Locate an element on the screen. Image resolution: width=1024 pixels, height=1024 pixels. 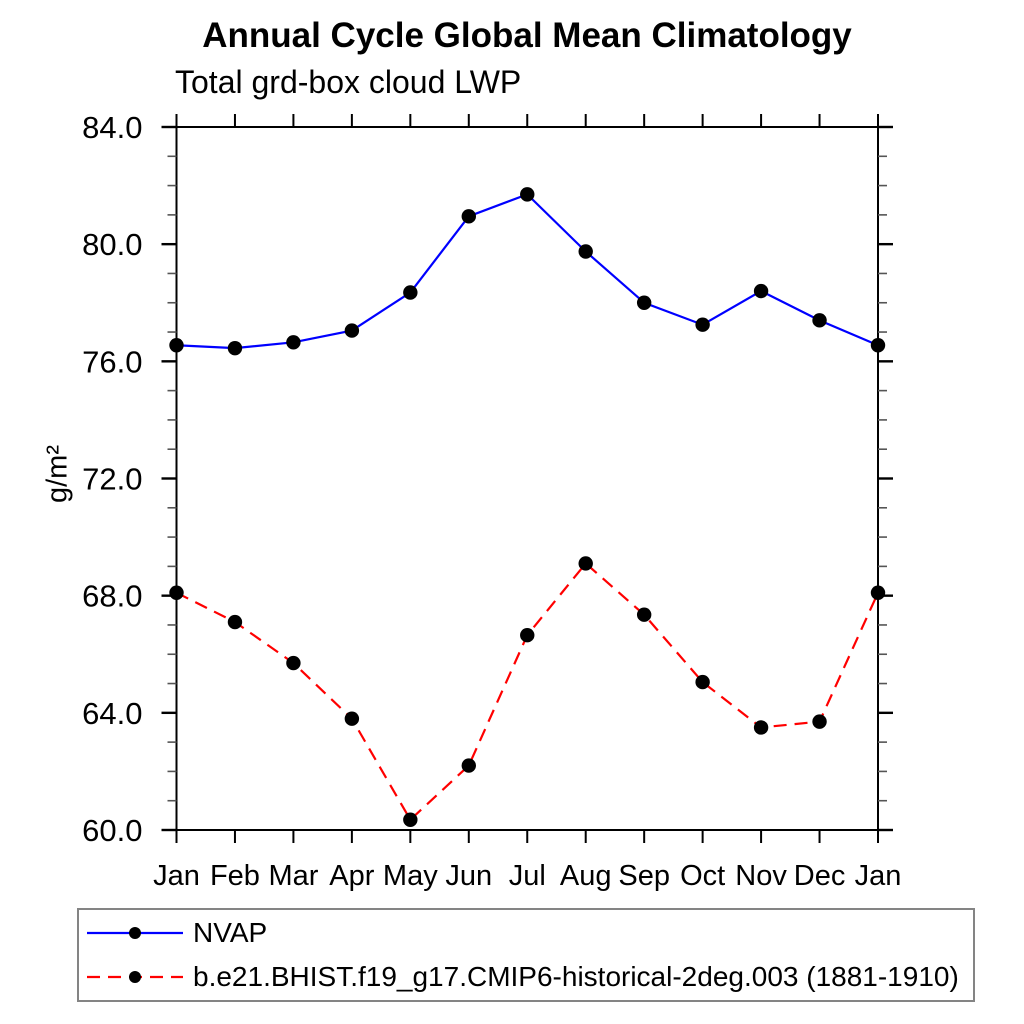
y-axis-tick-label: 76.0 is located at coordinates (112, 361).